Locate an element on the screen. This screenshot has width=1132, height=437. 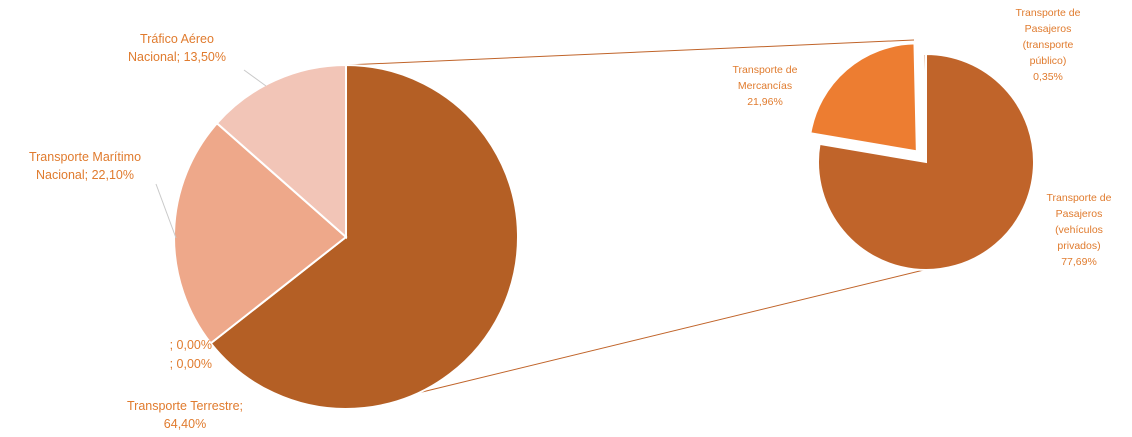
label-transporte-mercancias: Transporte de Mercancías 21,96% is located at coordinates (765, 86).